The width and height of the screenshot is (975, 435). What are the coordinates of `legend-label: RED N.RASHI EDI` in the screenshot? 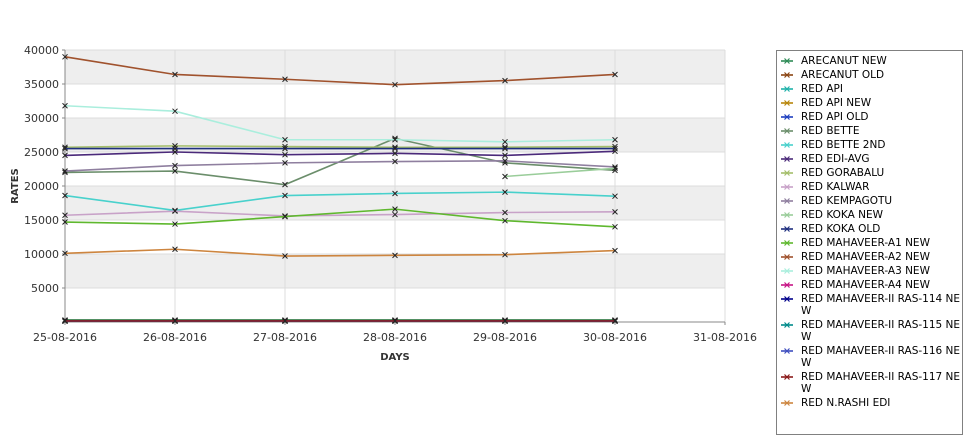 It's located at (846, 403).